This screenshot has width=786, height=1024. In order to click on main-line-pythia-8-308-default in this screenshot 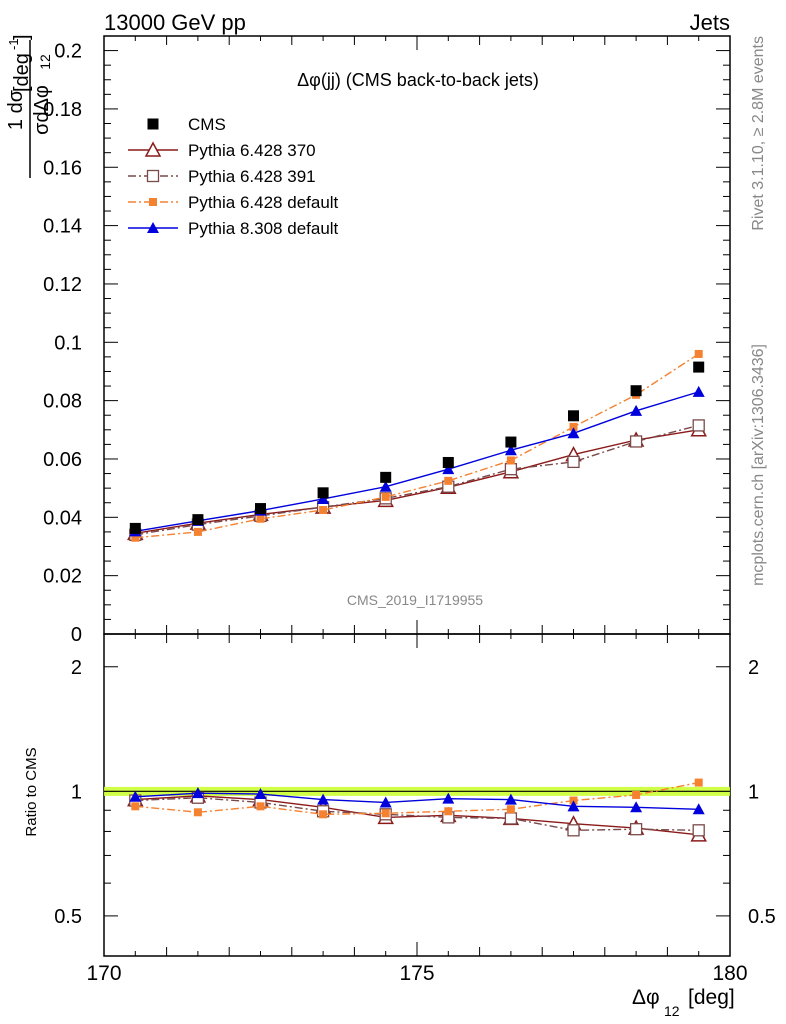, I will do `click(417, 462)`.